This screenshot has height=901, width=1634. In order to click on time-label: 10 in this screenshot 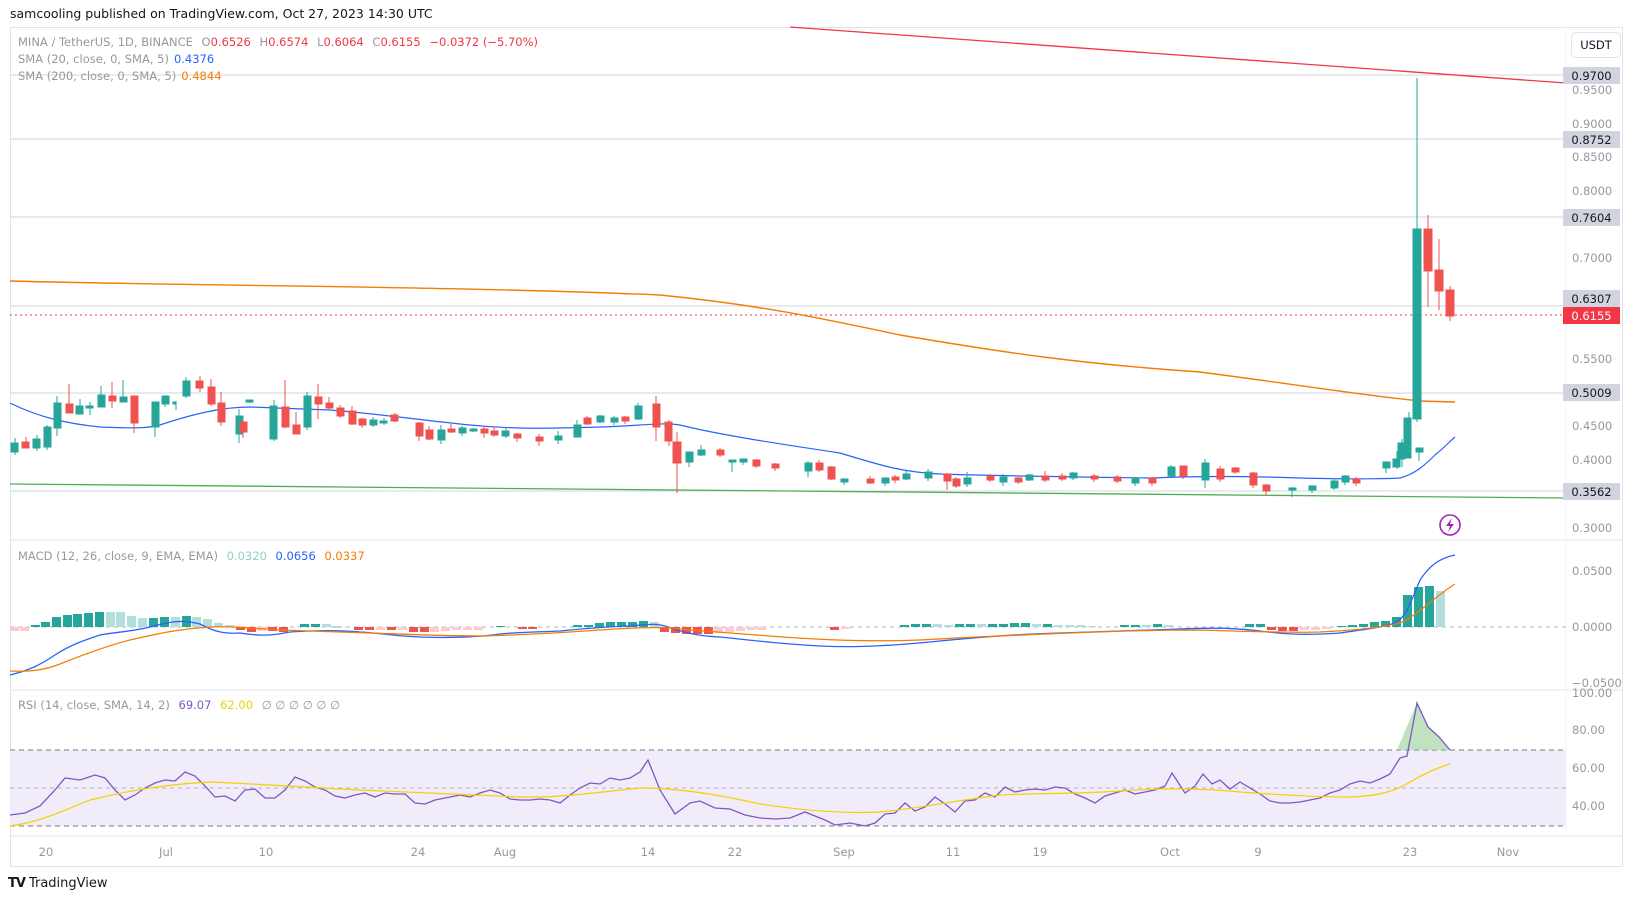, I will do `click(266, 852)`.